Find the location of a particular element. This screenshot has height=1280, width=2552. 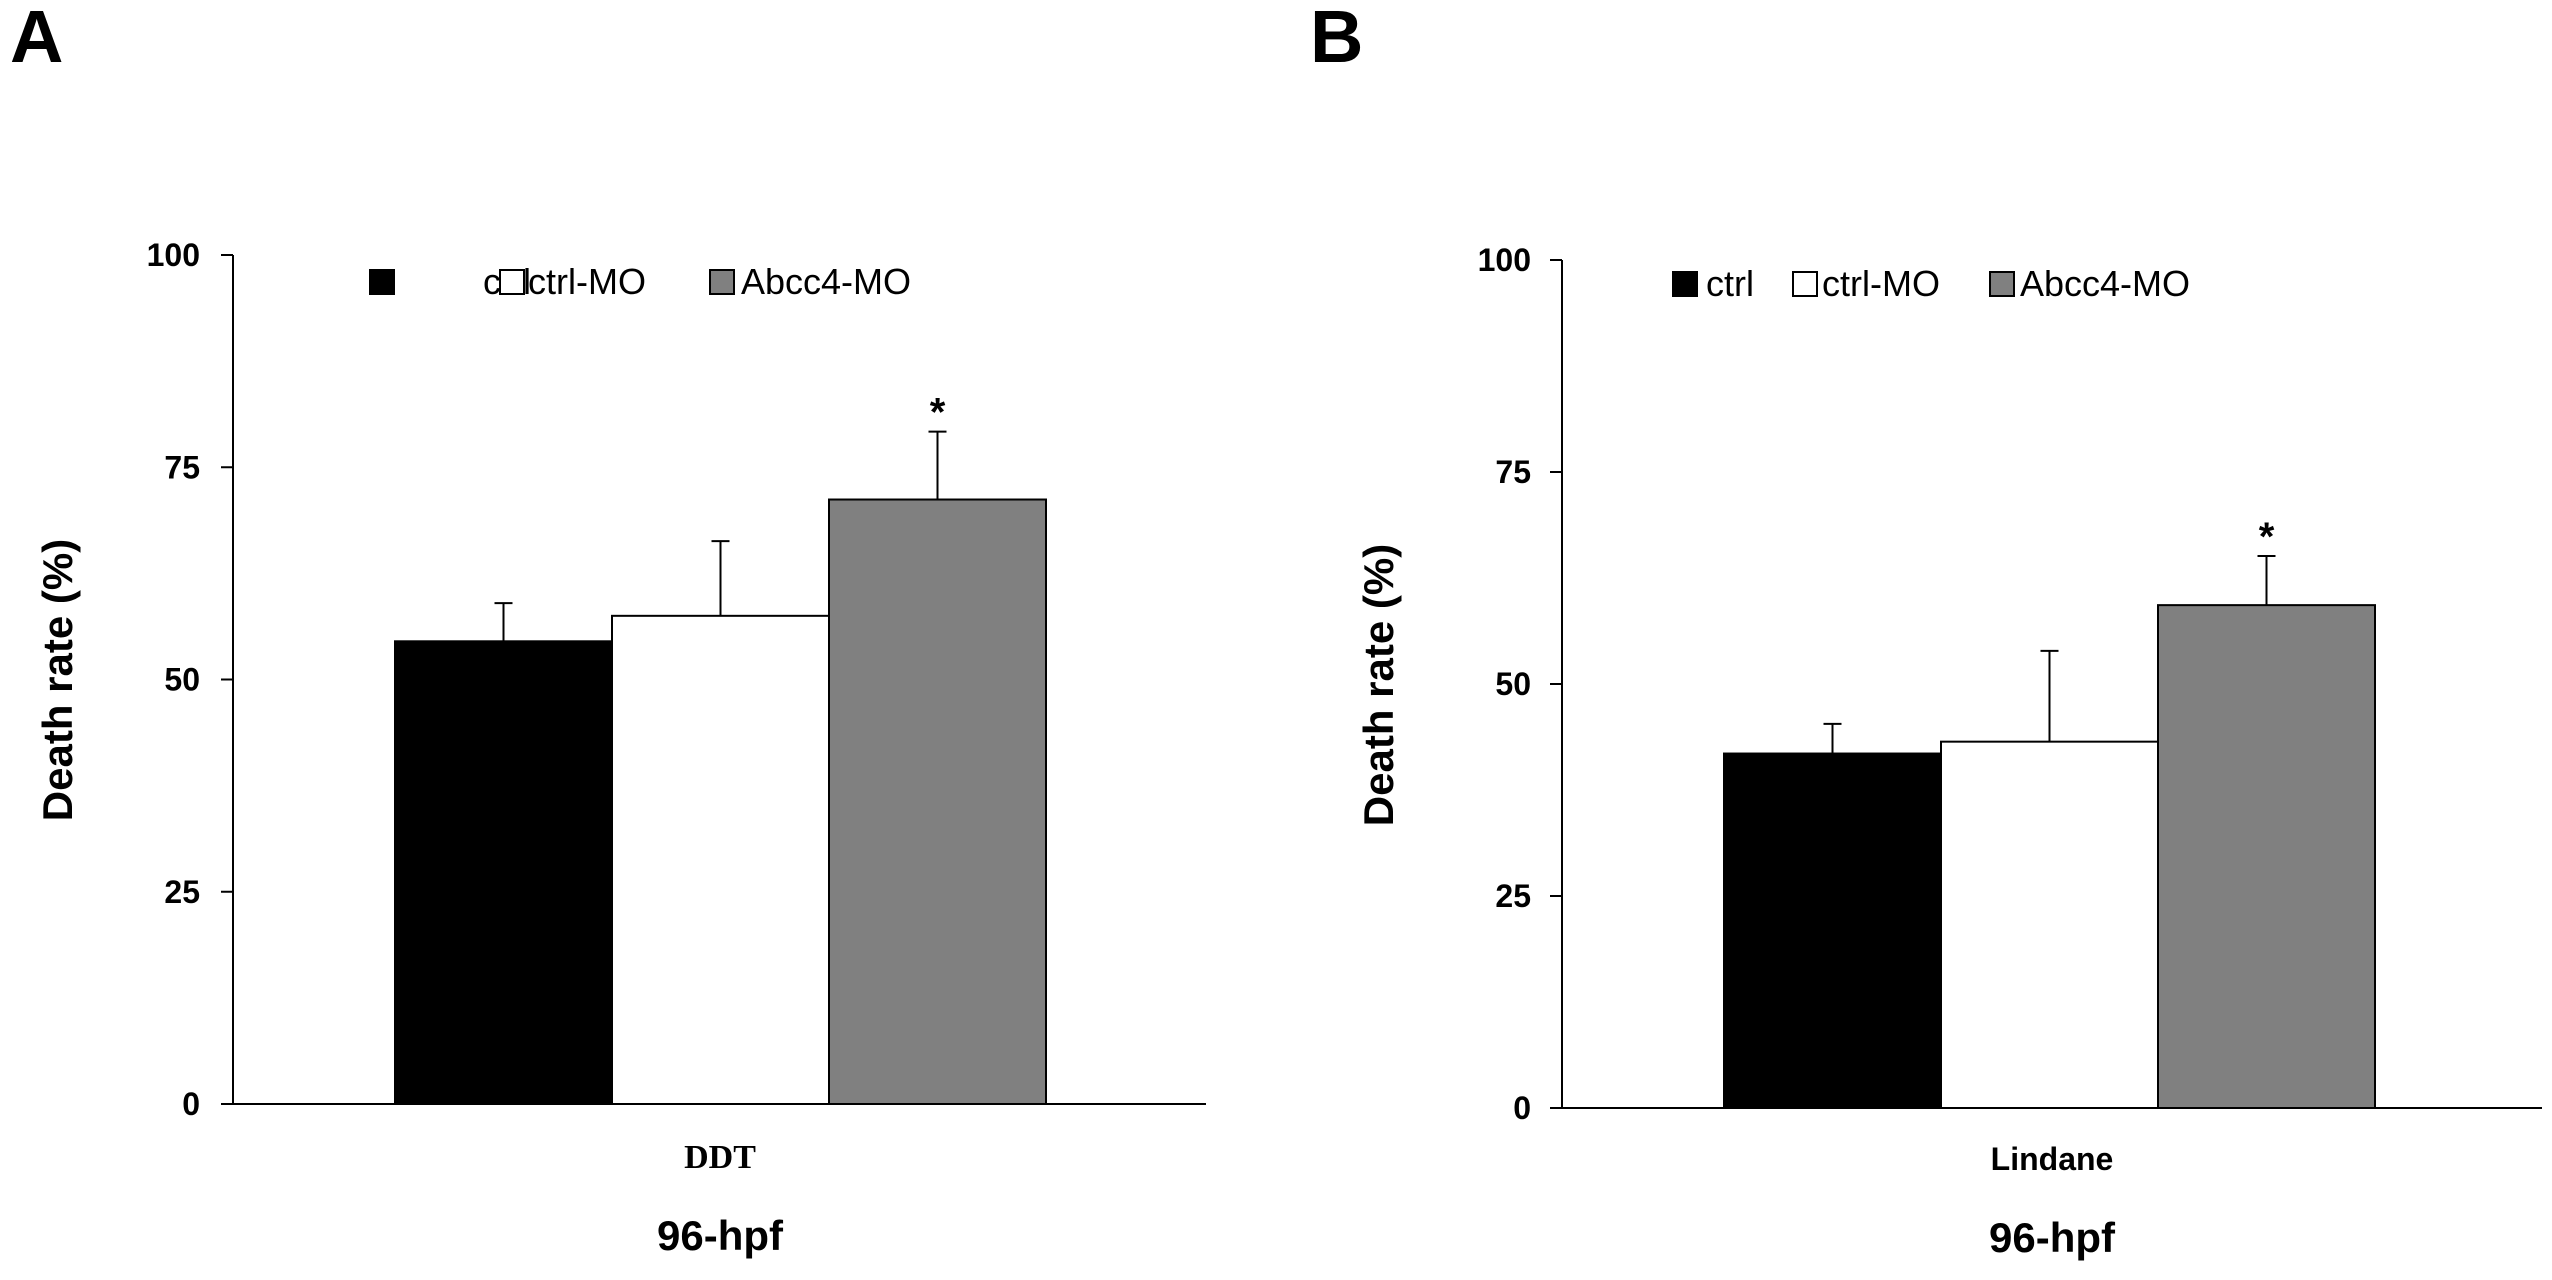

panel-letter: A is located at coordinates (36, 39).